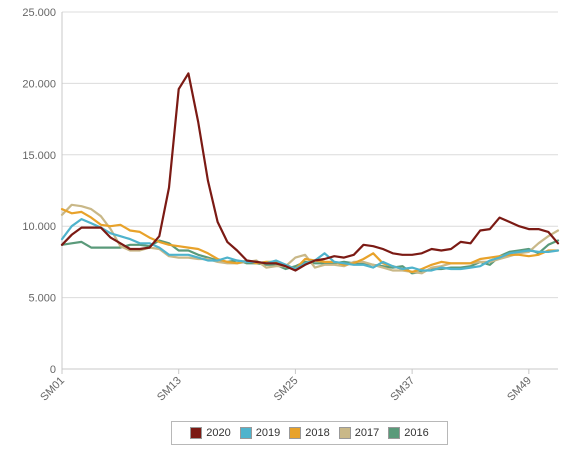 This screenshot has width=567, height=452. Describe the element at coordinates (39, 191) in the screenshot. I see `y-tick-labels: 0 5.000 10.000 15.000 20.000 25.000` at that location.